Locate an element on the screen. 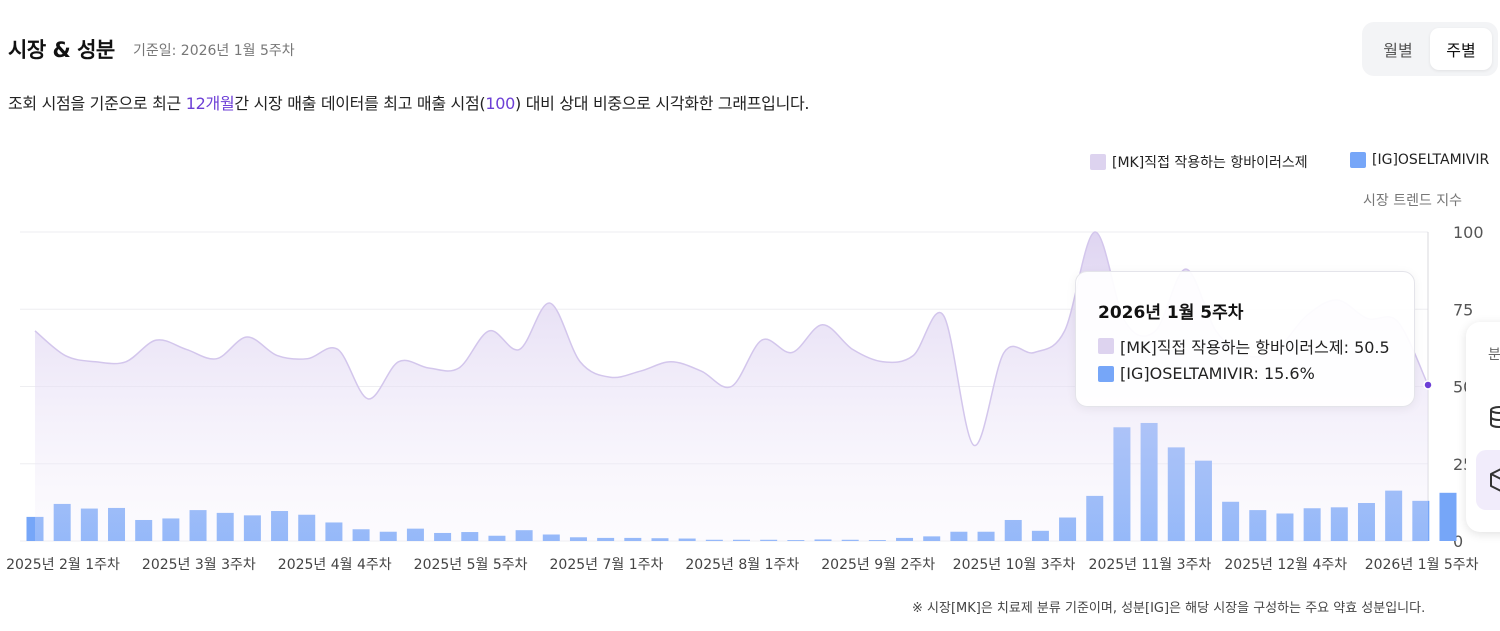 This screenshot has width=1500, height=631. tooltip-swatch-market is located at coordinates (1106, 346).